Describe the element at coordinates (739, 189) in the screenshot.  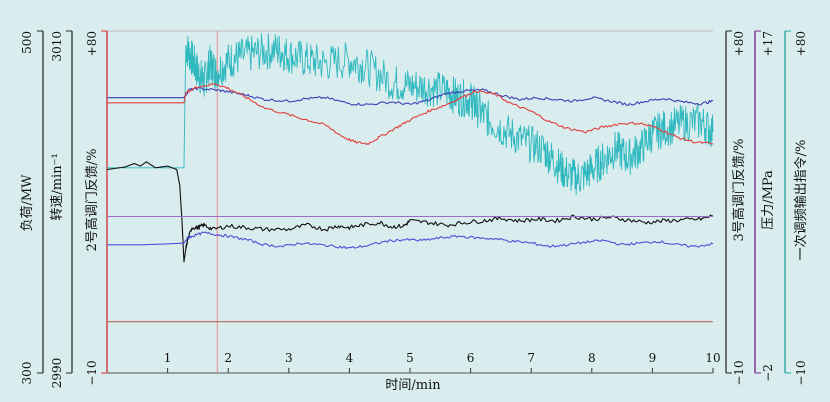
I see `axis-valve3-label: 3号高调门反馈/%` at that location.